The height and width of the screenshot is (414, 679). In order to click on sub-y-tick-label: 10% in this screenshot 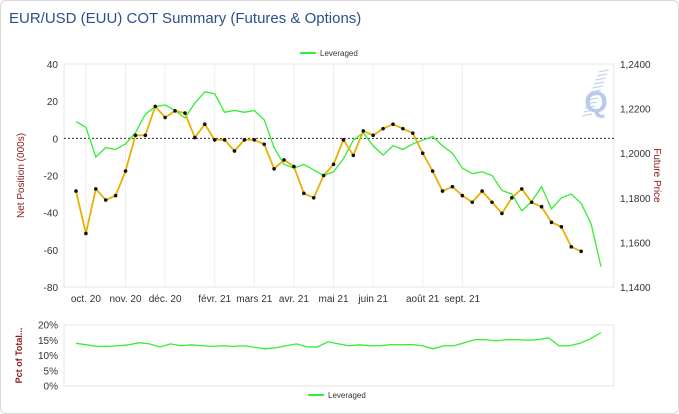, I will do `click(48, 356)`.